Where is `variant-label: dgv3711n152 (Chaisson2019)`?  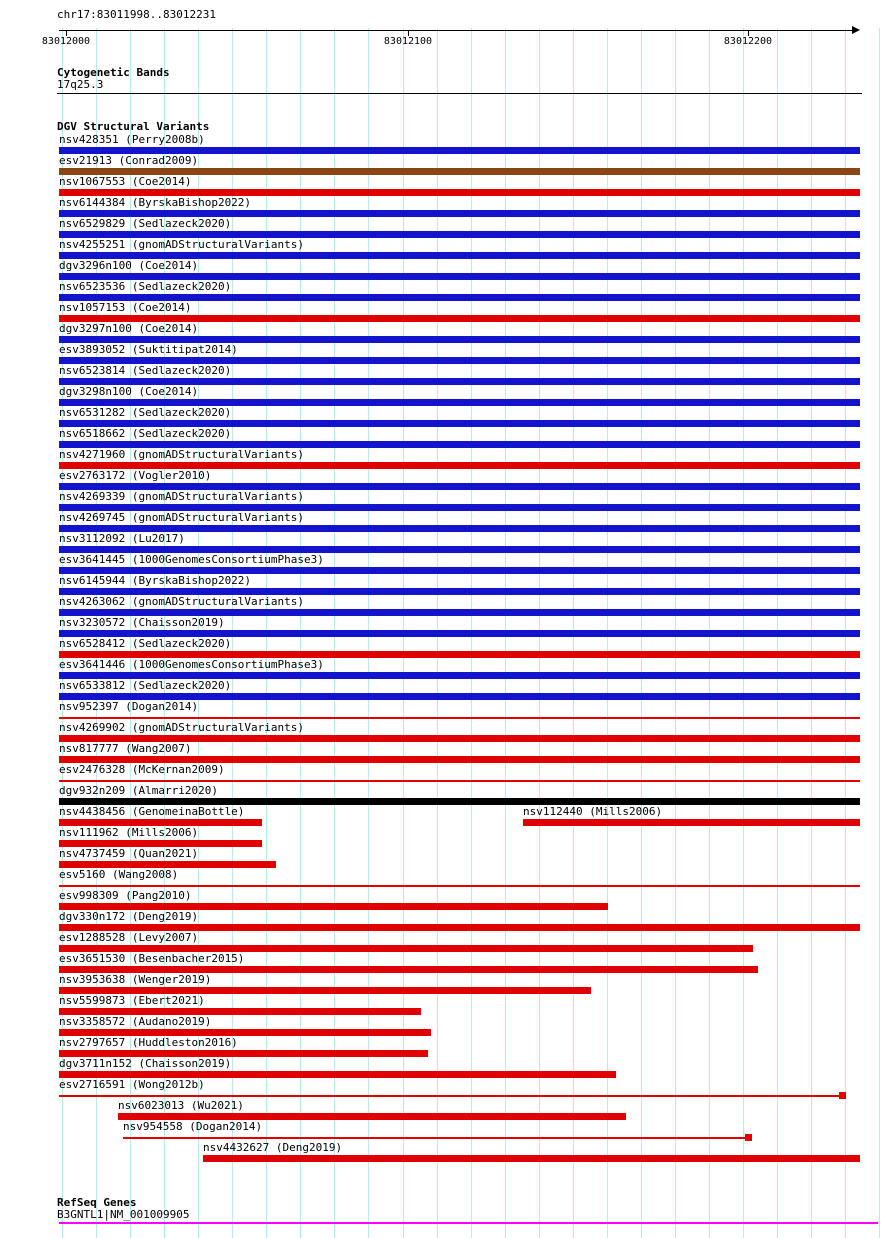
variant-label: dgv3711n152 (Chaisson2019) is located at coordinates (145, 1063).